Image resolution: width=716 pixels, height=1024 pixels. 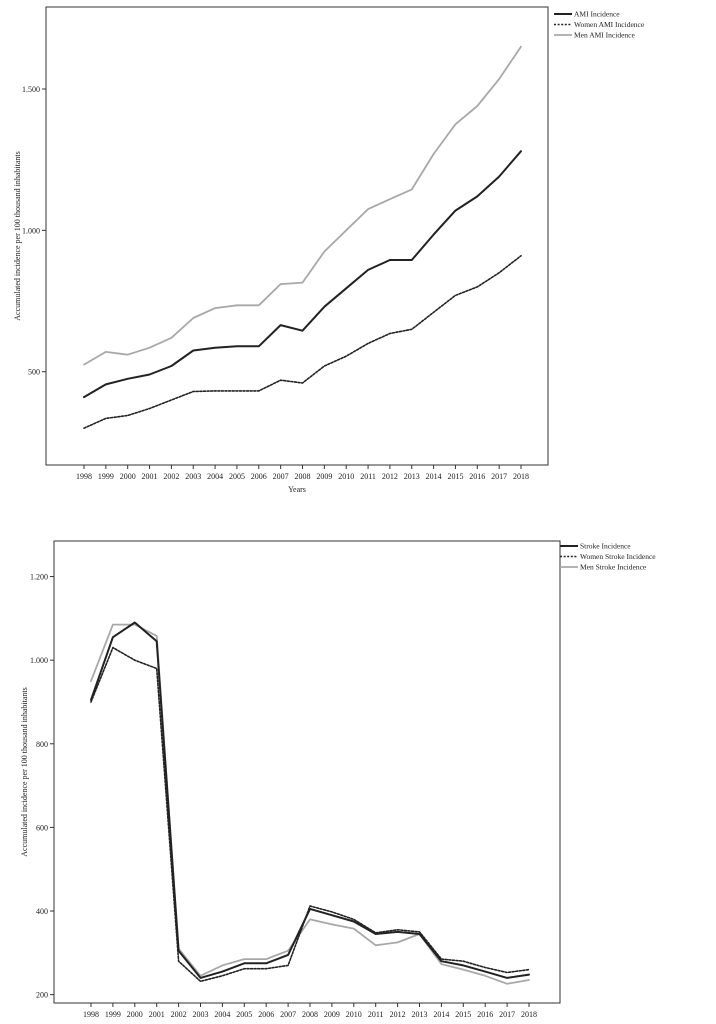 What do you see at coordinates (42, 827) in the screenshot?
I see `y-tick-label: 600` at bounding box center [42, 827].